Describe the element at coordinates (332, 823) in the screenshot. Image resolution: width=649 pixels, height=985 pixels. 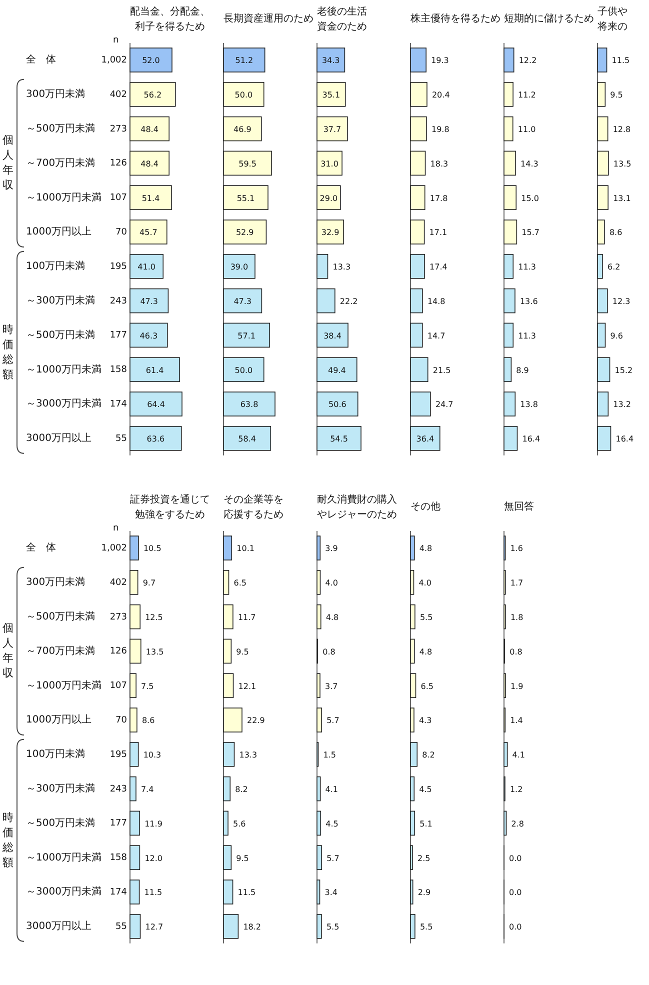
I see `data-label: 4.5` at that location.